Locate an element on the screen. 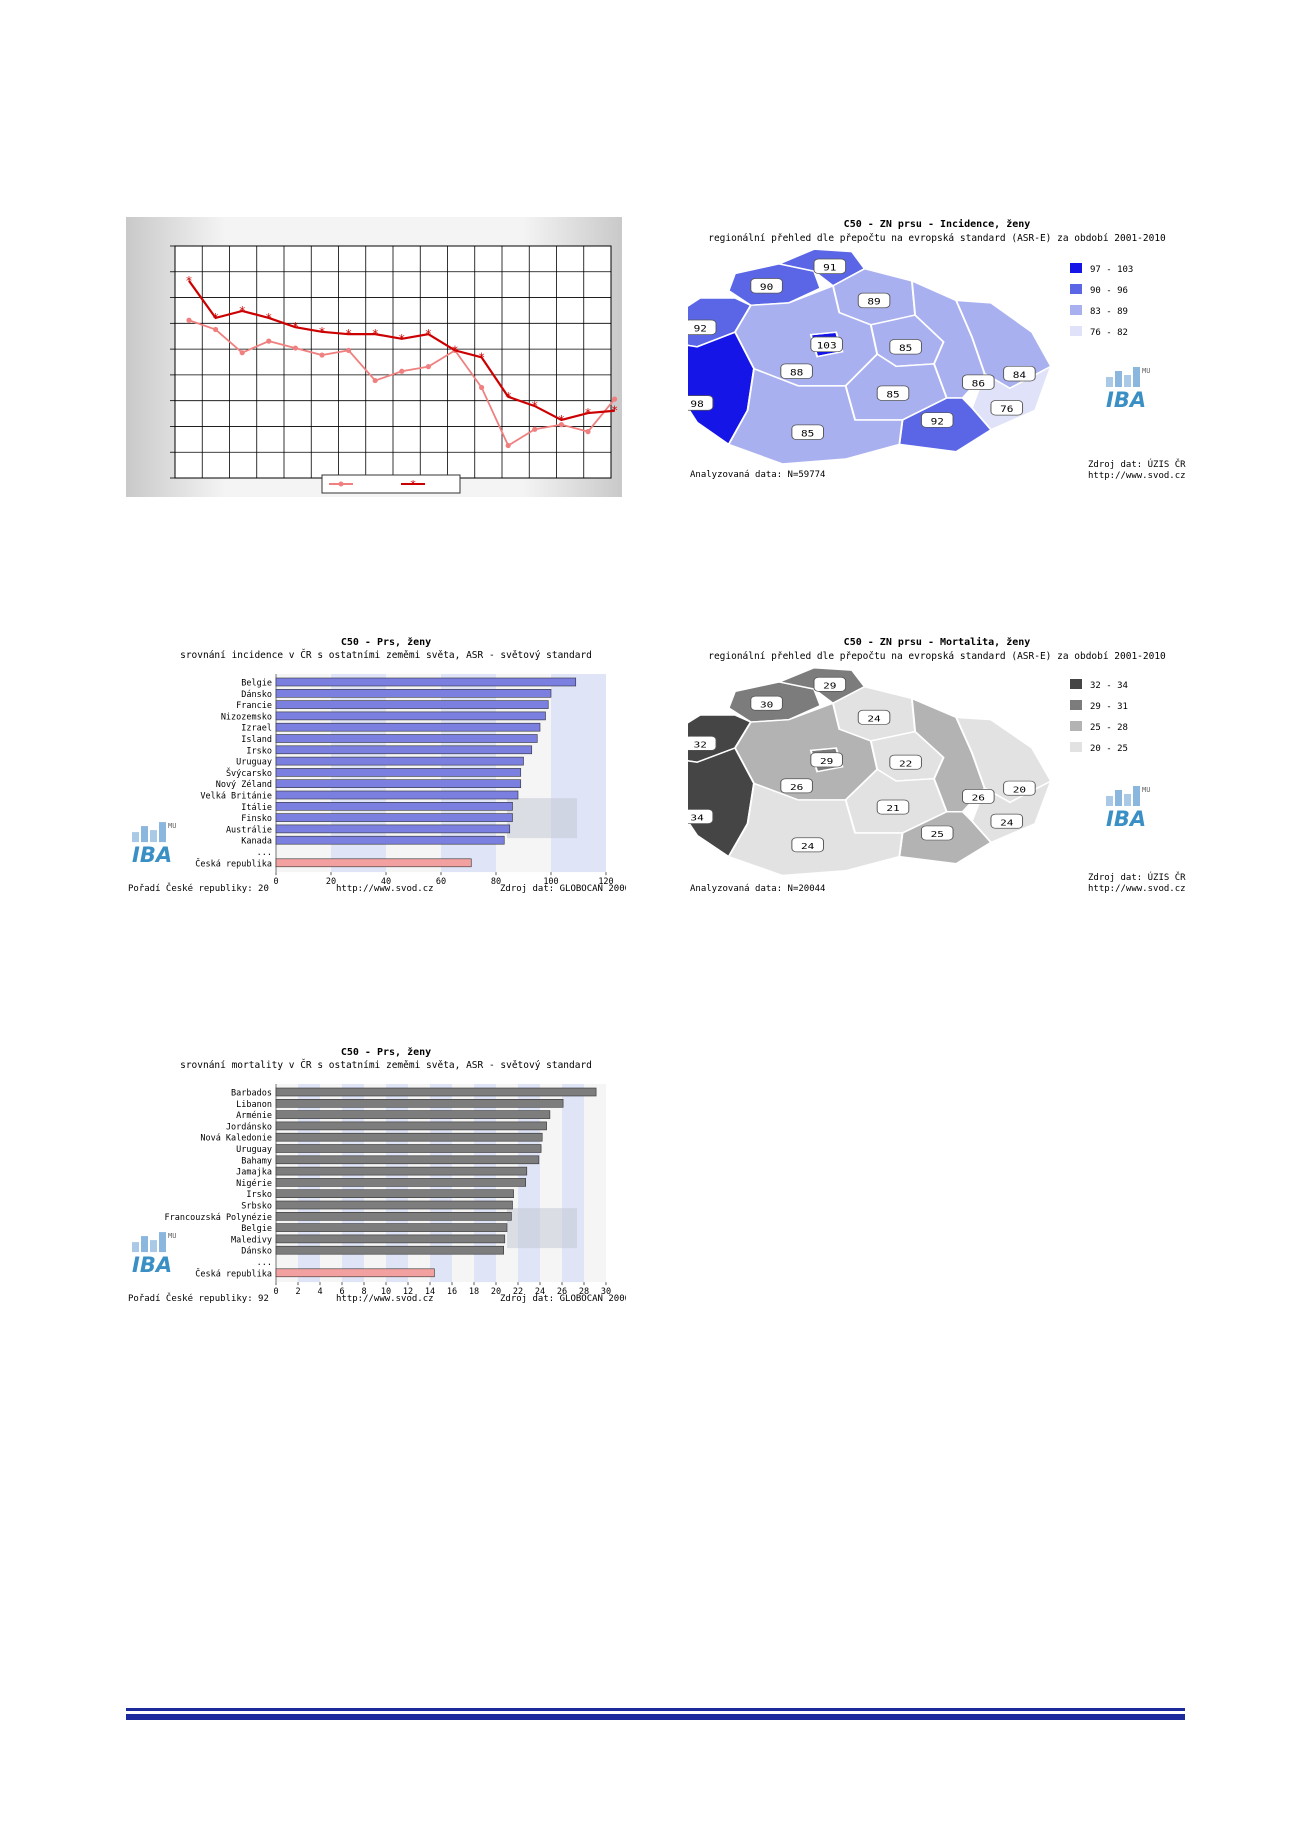 The width and height of the screenshot is (1300, 1839). bar-category-label: Dánsko is located at coordinates (256, 695).